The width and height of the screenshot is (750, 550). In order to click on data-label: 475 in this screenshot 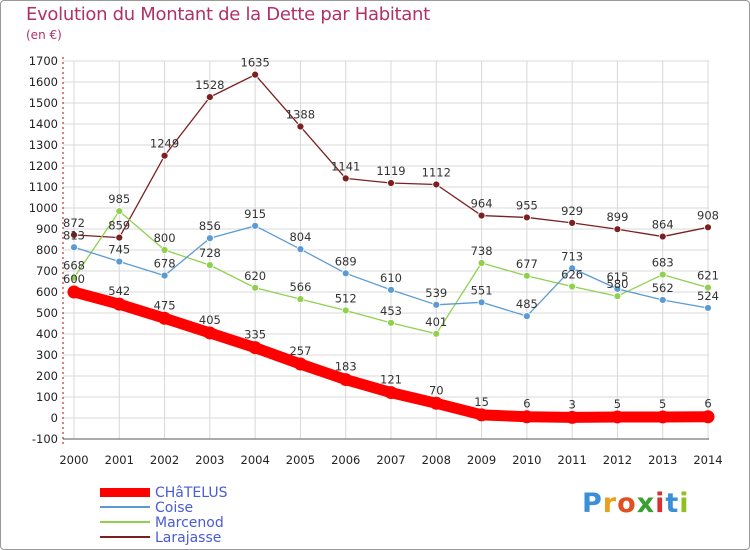, I will do `click(165, 305)`.